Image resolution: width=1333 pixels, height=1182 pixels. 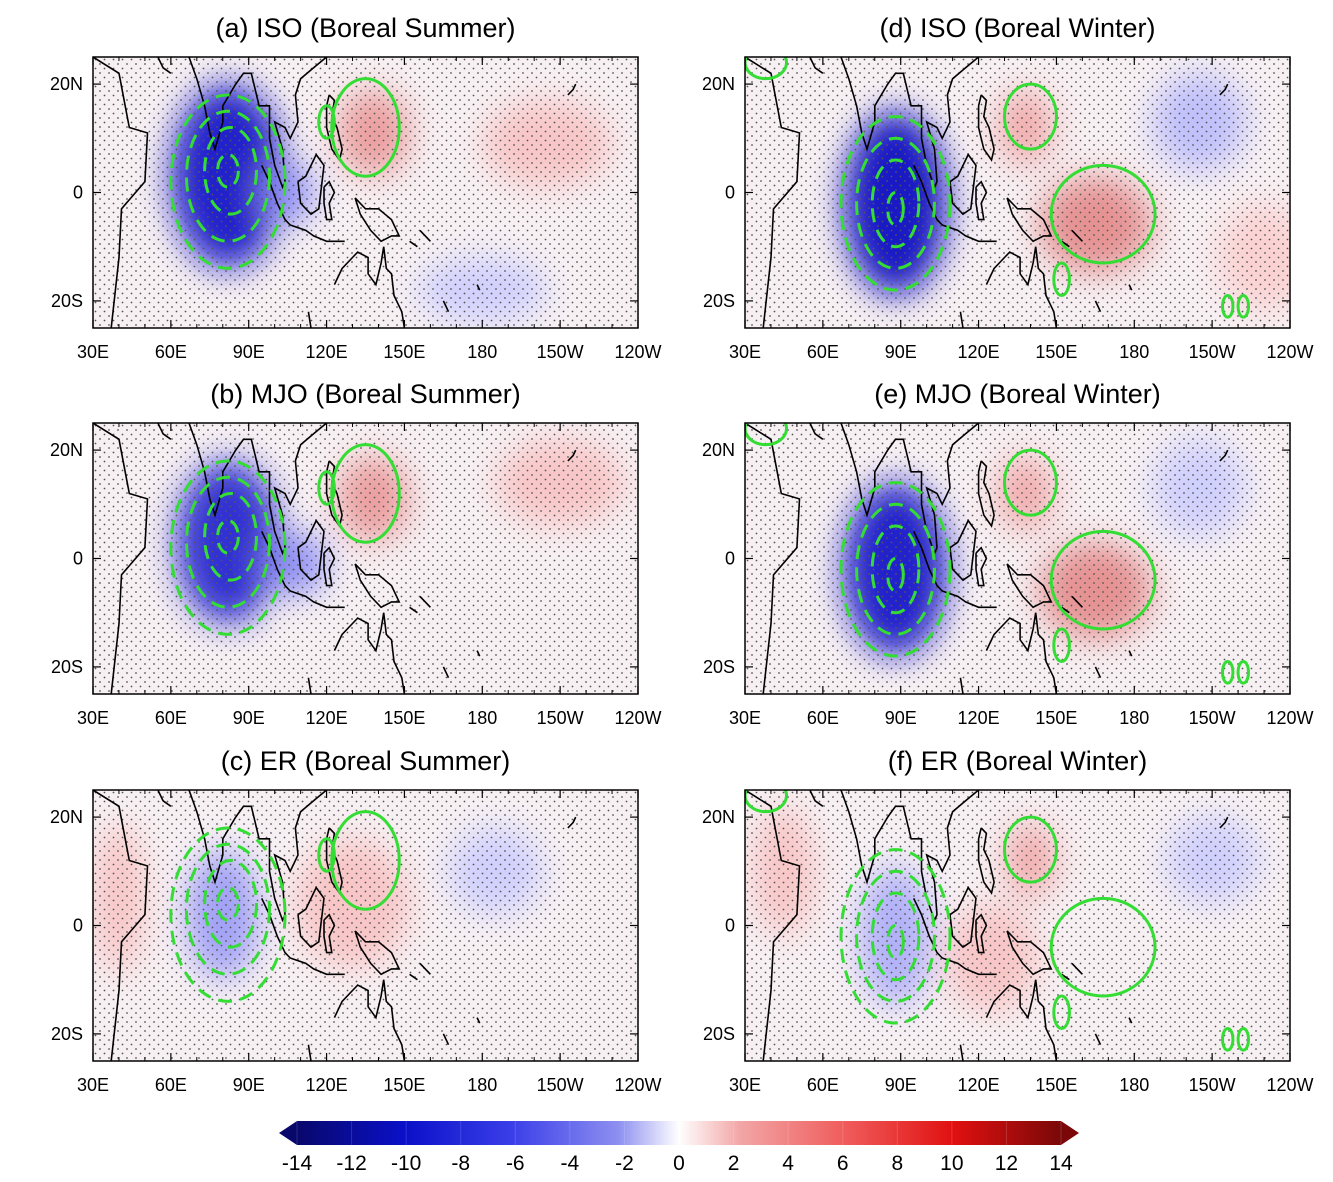 What do you see at coordinates (297, 1163) in the screenshot?
I see `colorbar-tick-label: -14` at bounding box center [297, 1163].